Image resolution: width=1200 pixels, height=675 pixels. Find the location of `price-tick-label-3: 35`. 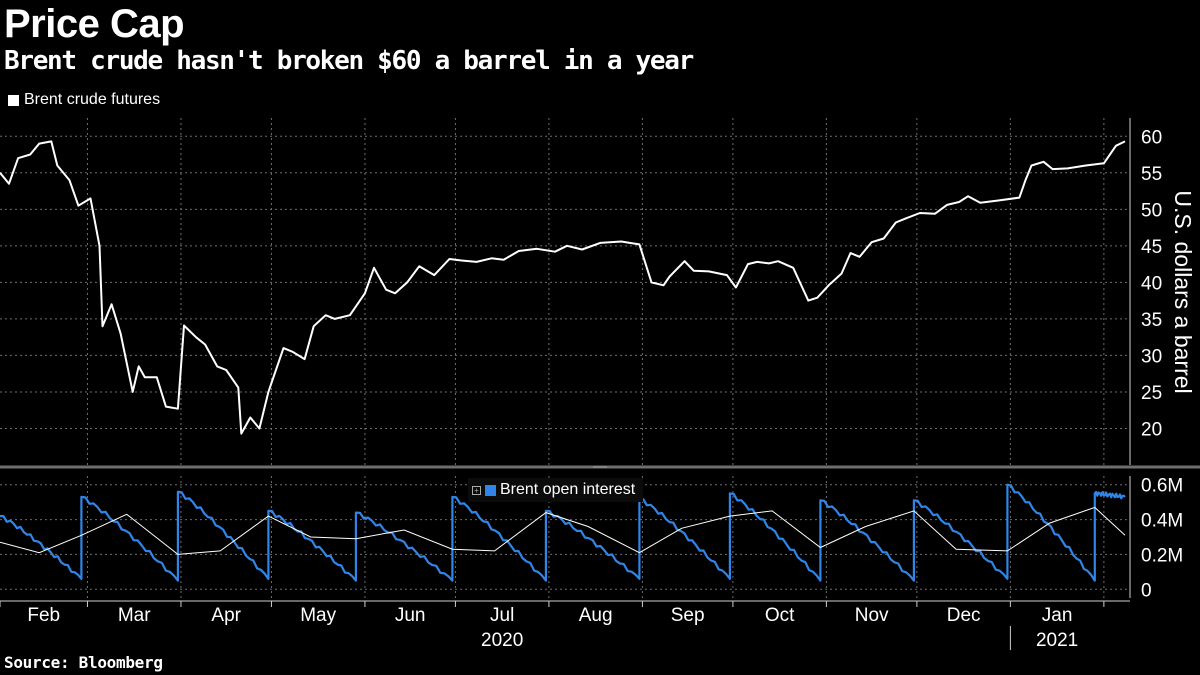

price-tick-label-3: 35 is located at coordinates (1151, 320).